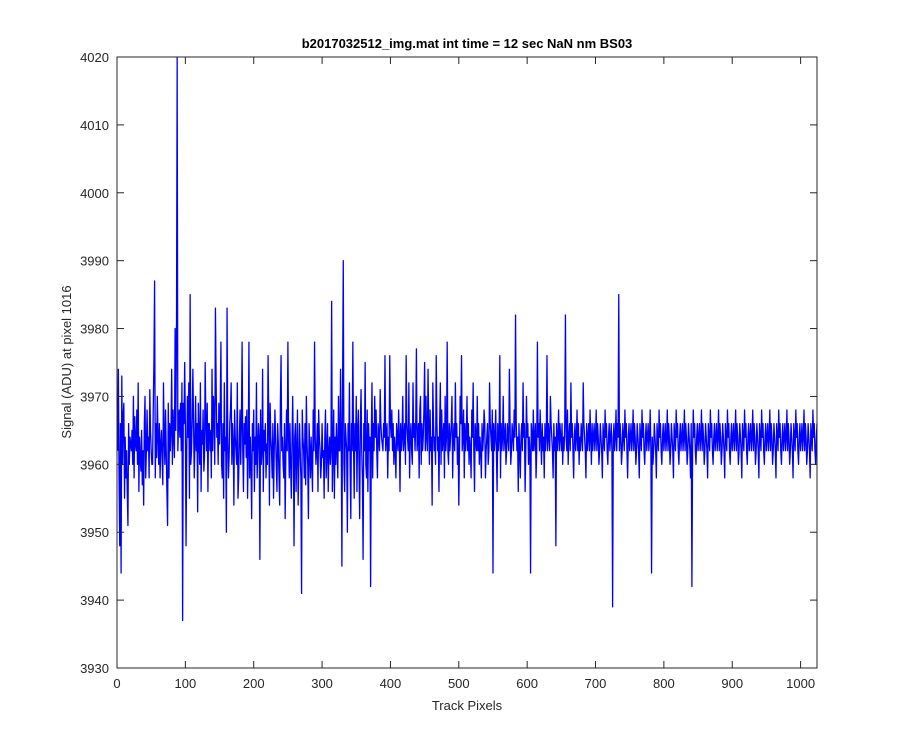  Describe the element at coordinates (94, 600) in the screenshot. I see `y-tick-label: 3940` at that location.